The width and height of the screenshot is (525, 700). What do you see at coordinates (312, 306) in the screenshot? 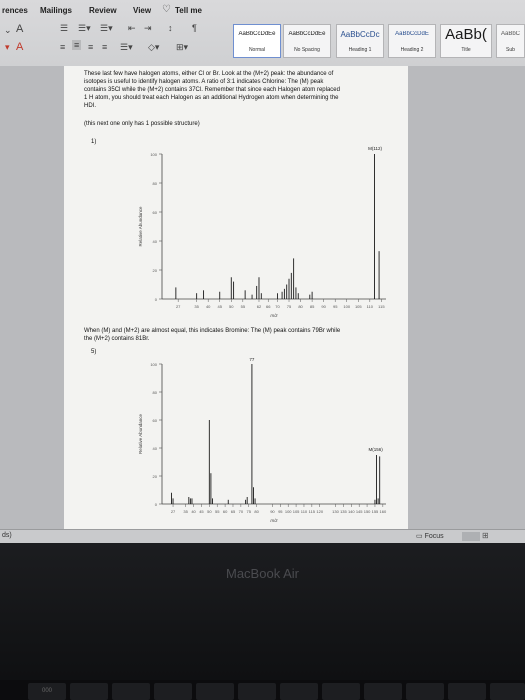
I see `x-tick-label: 85` at bounding box center [312, 306].